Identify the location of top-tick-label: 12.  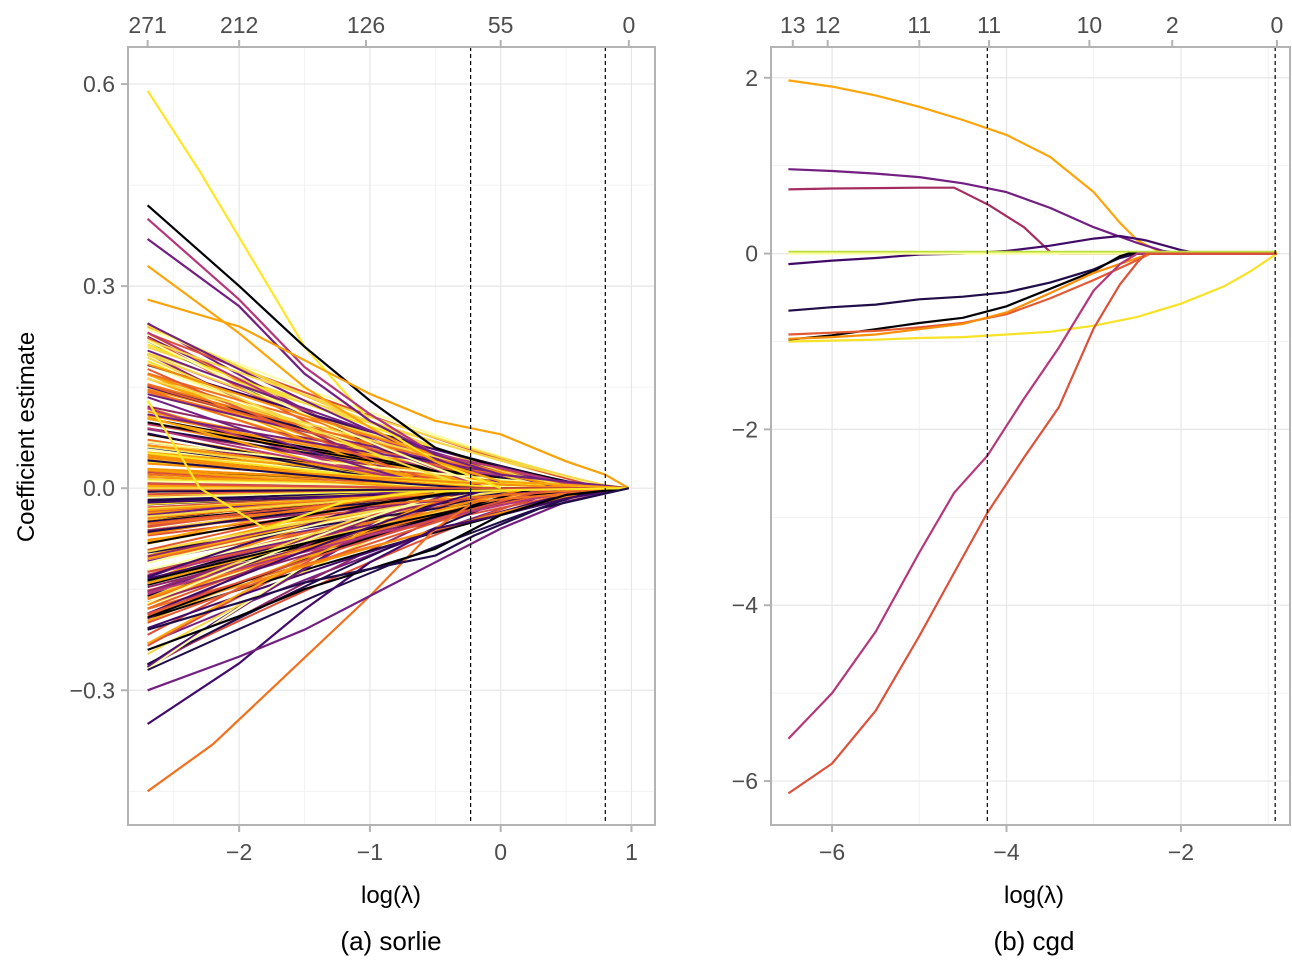
(828, 25).